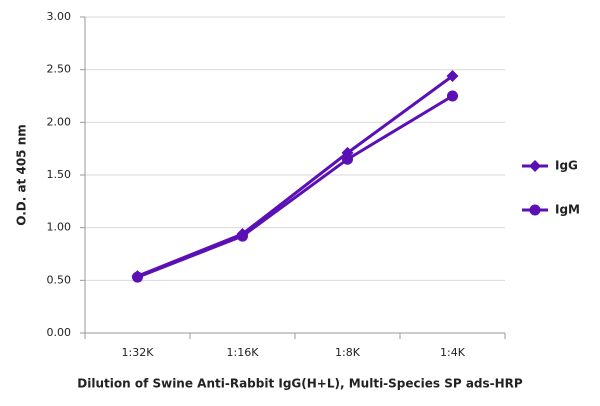 This screenshot has height=406, width=600. What do you see at coordinates (348, 352) in the screenshot?
I see `x-tick-label: 1:8K` at bounding box center [348, 352].